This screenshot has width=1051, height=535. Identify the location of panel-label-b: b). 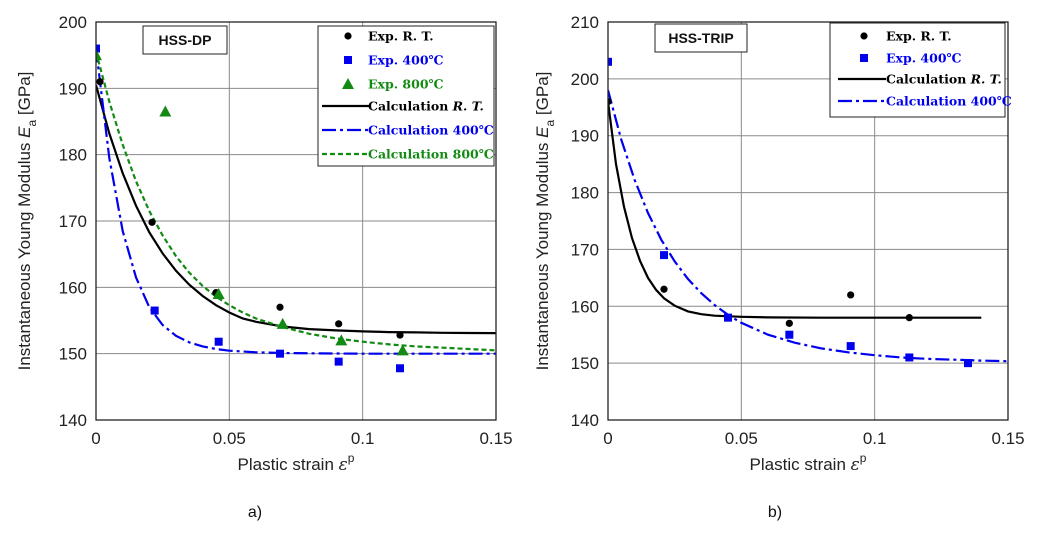
(775, 512).